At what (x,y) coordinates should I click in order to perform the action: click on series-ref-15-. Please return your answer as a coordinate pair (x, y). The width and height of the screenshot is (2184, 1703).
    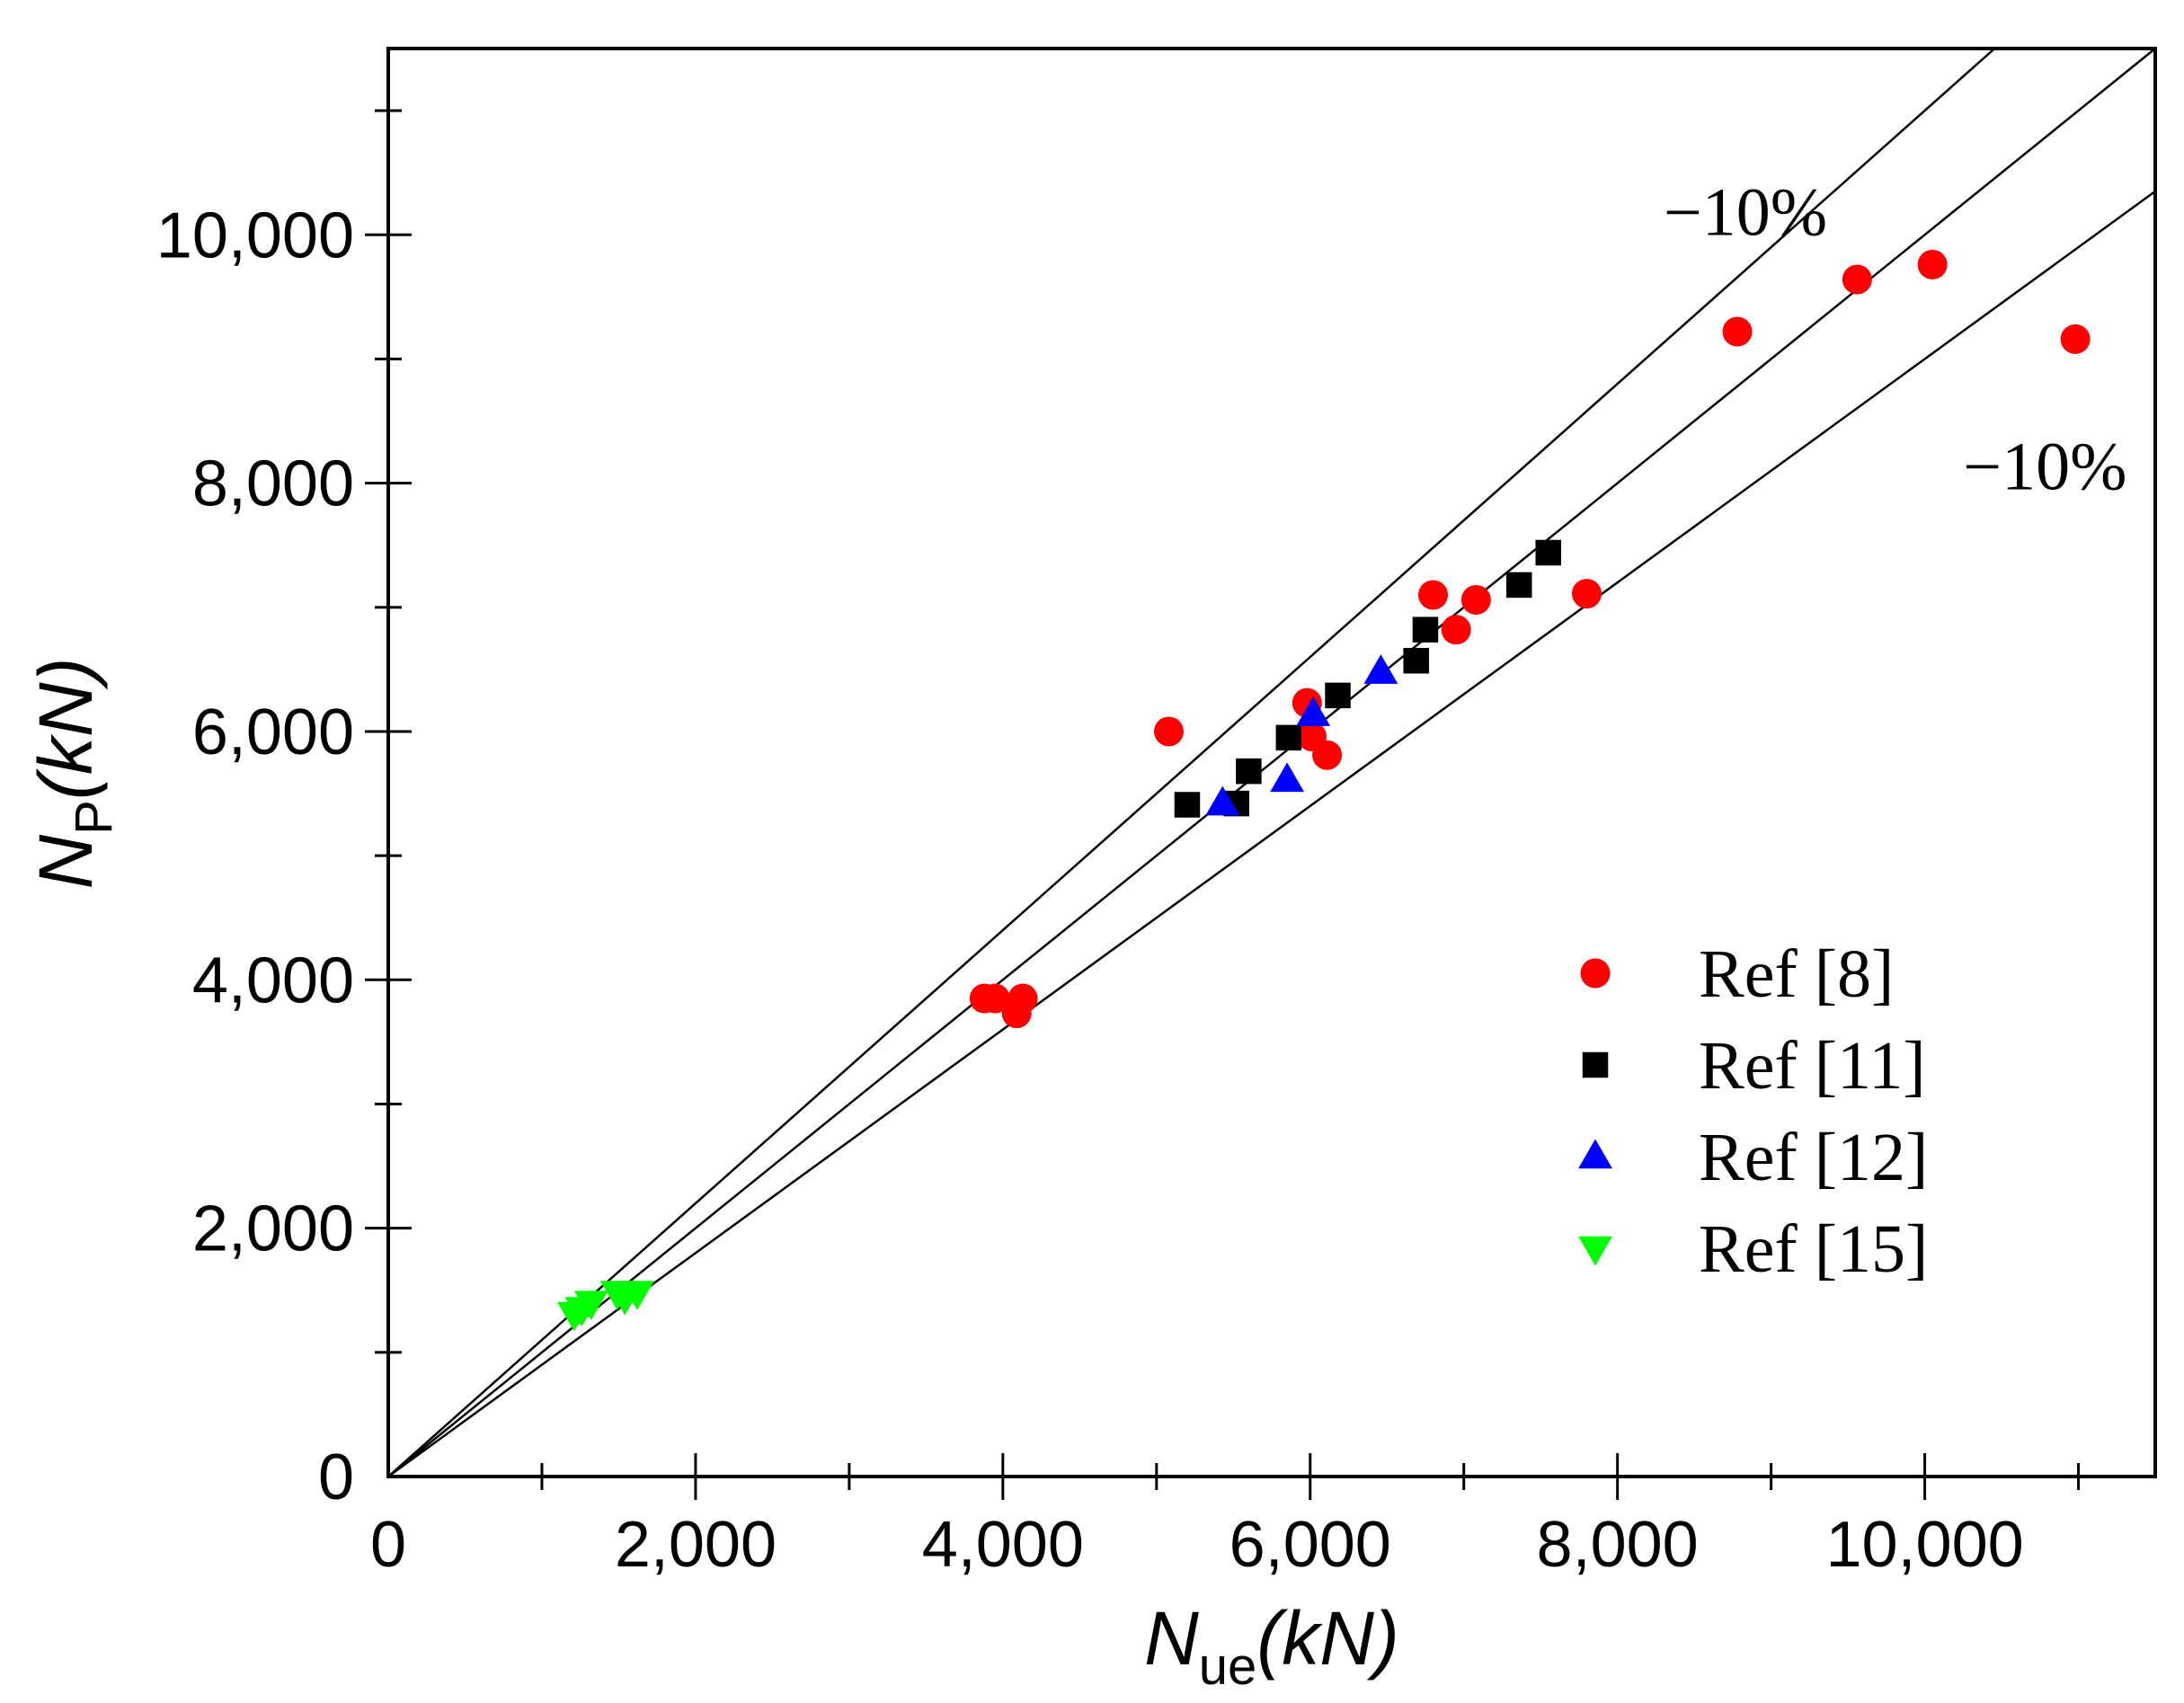
    Looking at the image, I should click on (605, 1306).